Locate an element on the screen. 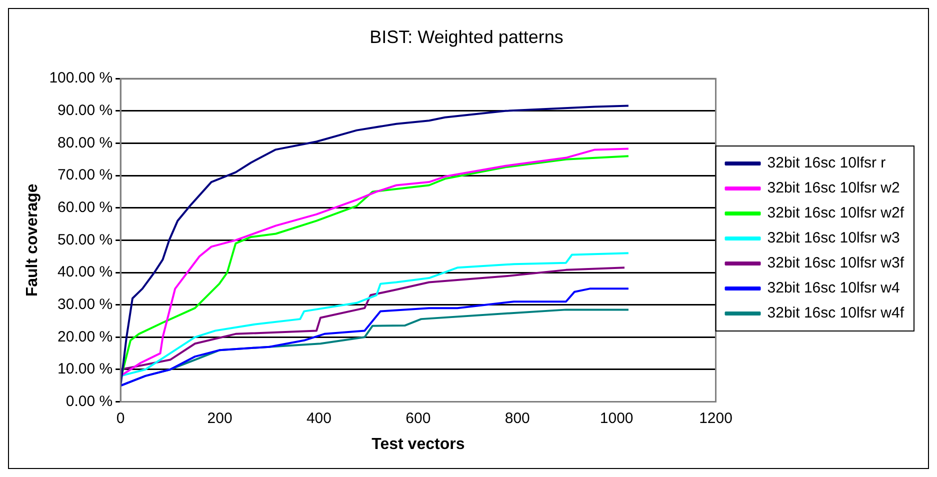 The width and height of the screenshot is (937, 477). x-tick-label: 200 is located at coordinates (219, 418).